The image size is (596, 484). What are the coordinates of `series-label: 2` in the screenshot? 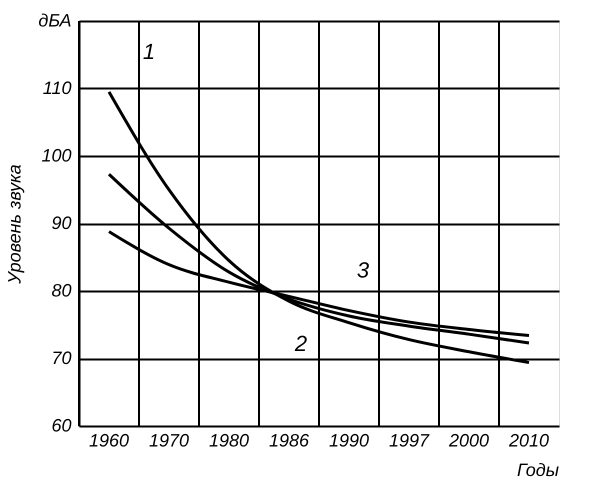 It's located at (301, 343).